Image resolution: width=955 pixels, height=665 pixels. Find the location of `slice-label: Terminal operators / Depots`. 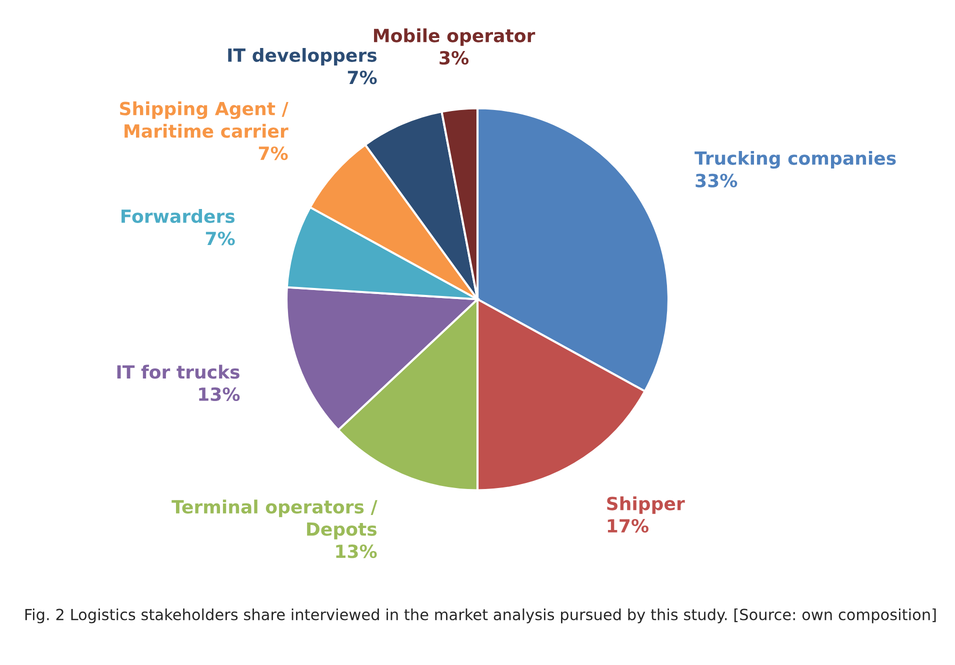

slice-label: Terminal operators / Depots is located at coordinates (275, 520).